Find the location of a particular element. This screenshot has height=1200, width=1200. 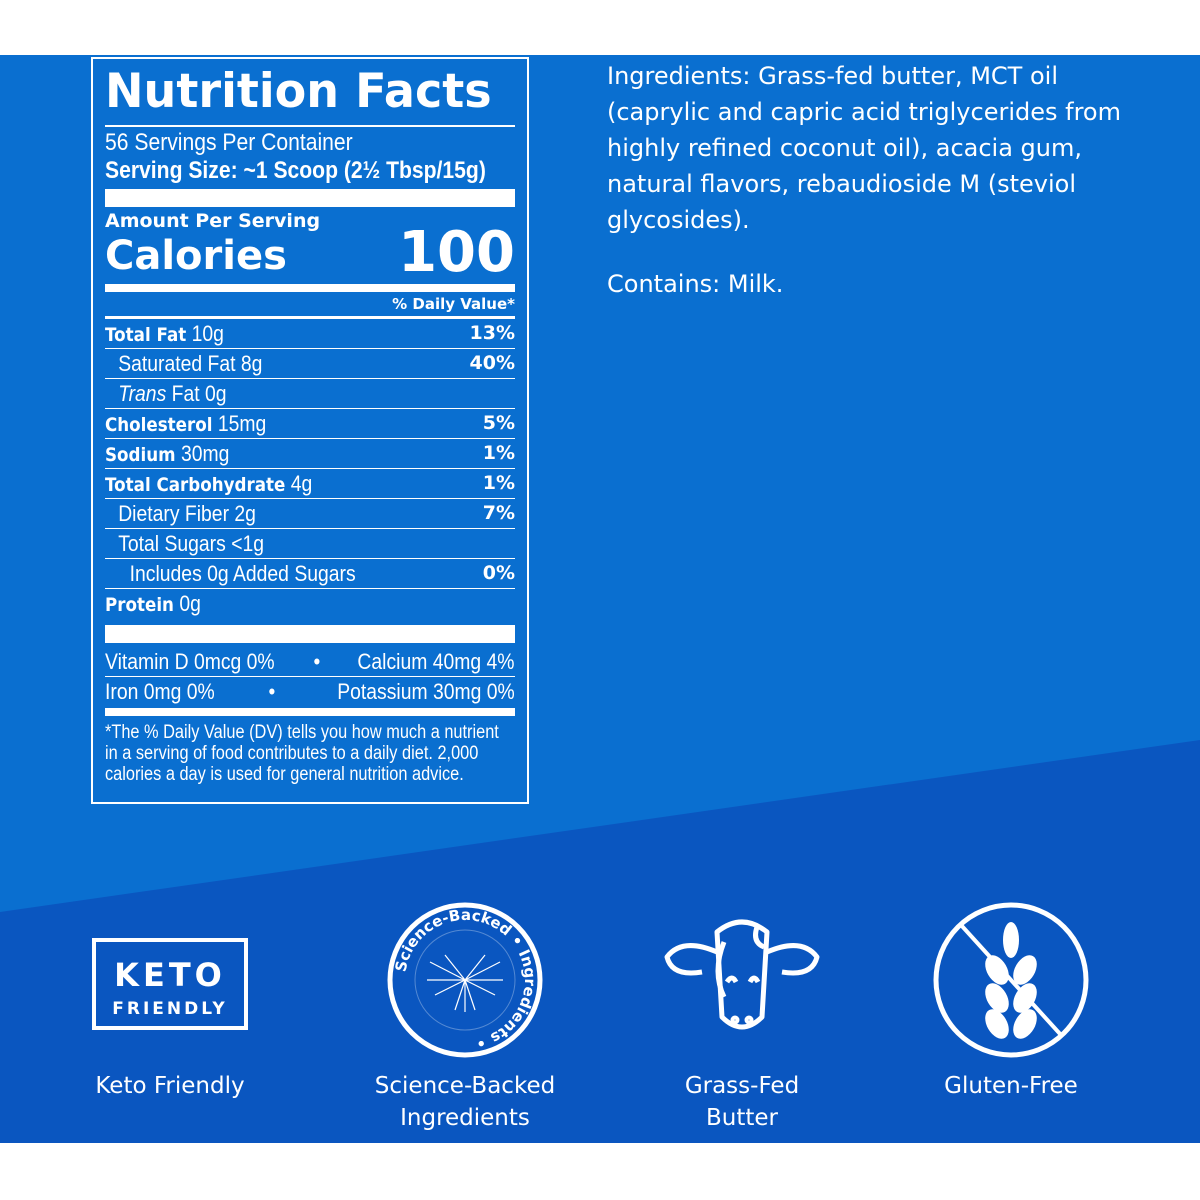

nutrient-row: Total Carbohydrate 4g 1% is located at coordinates (310, 484).